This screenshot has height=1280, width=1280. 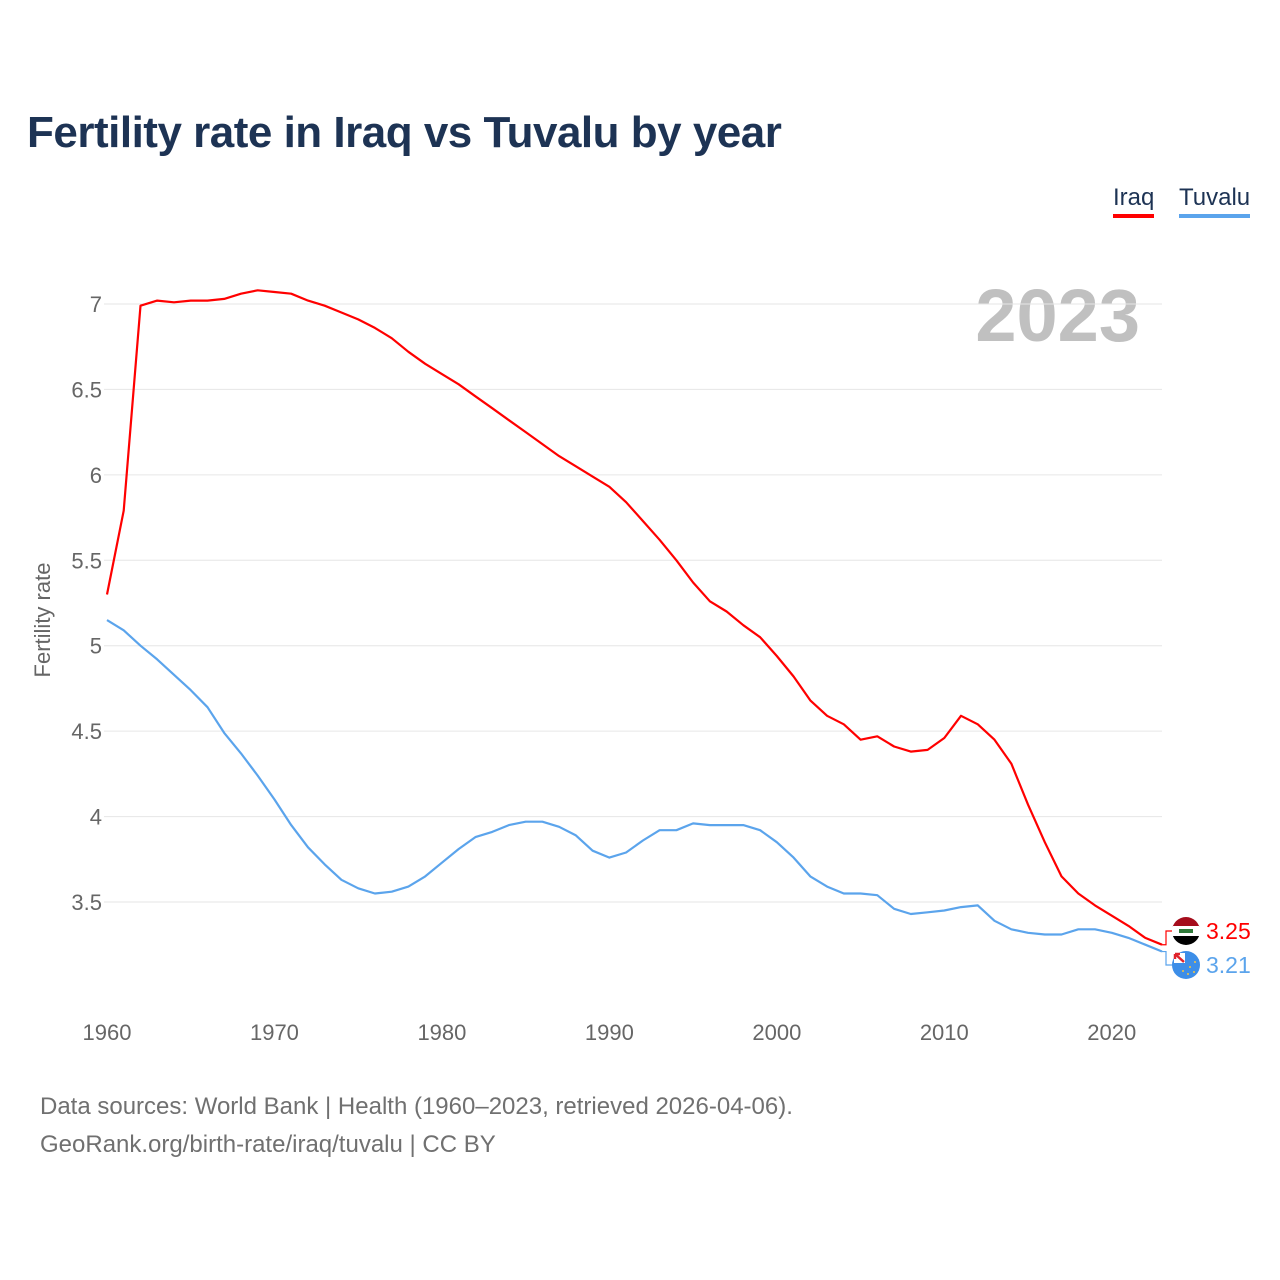 I want to click on flag-cross, so click(x=1179, y=957).